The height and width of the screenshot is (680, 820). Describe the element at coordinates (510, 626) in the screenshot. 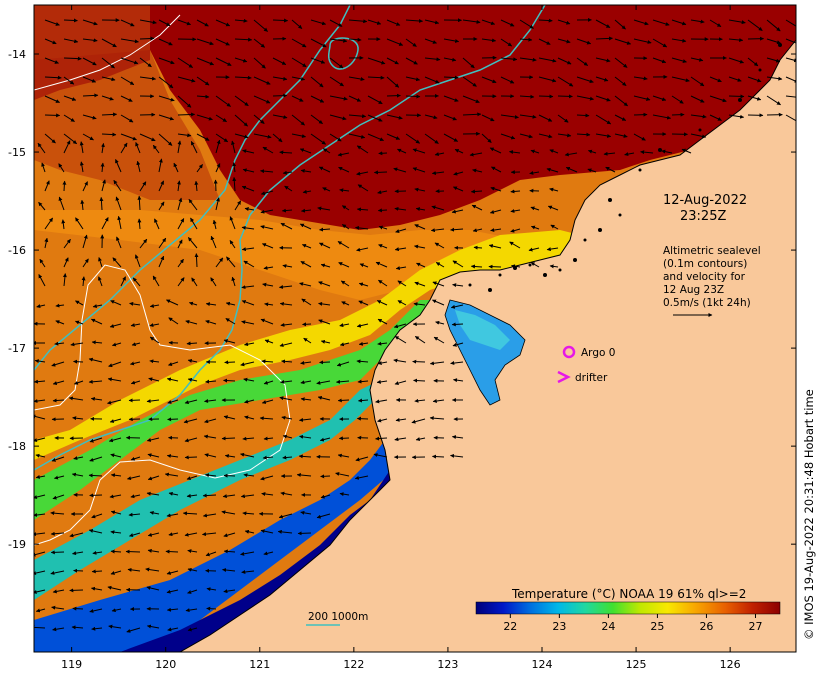

I see `colorbar-tick-label: 22` at that location.